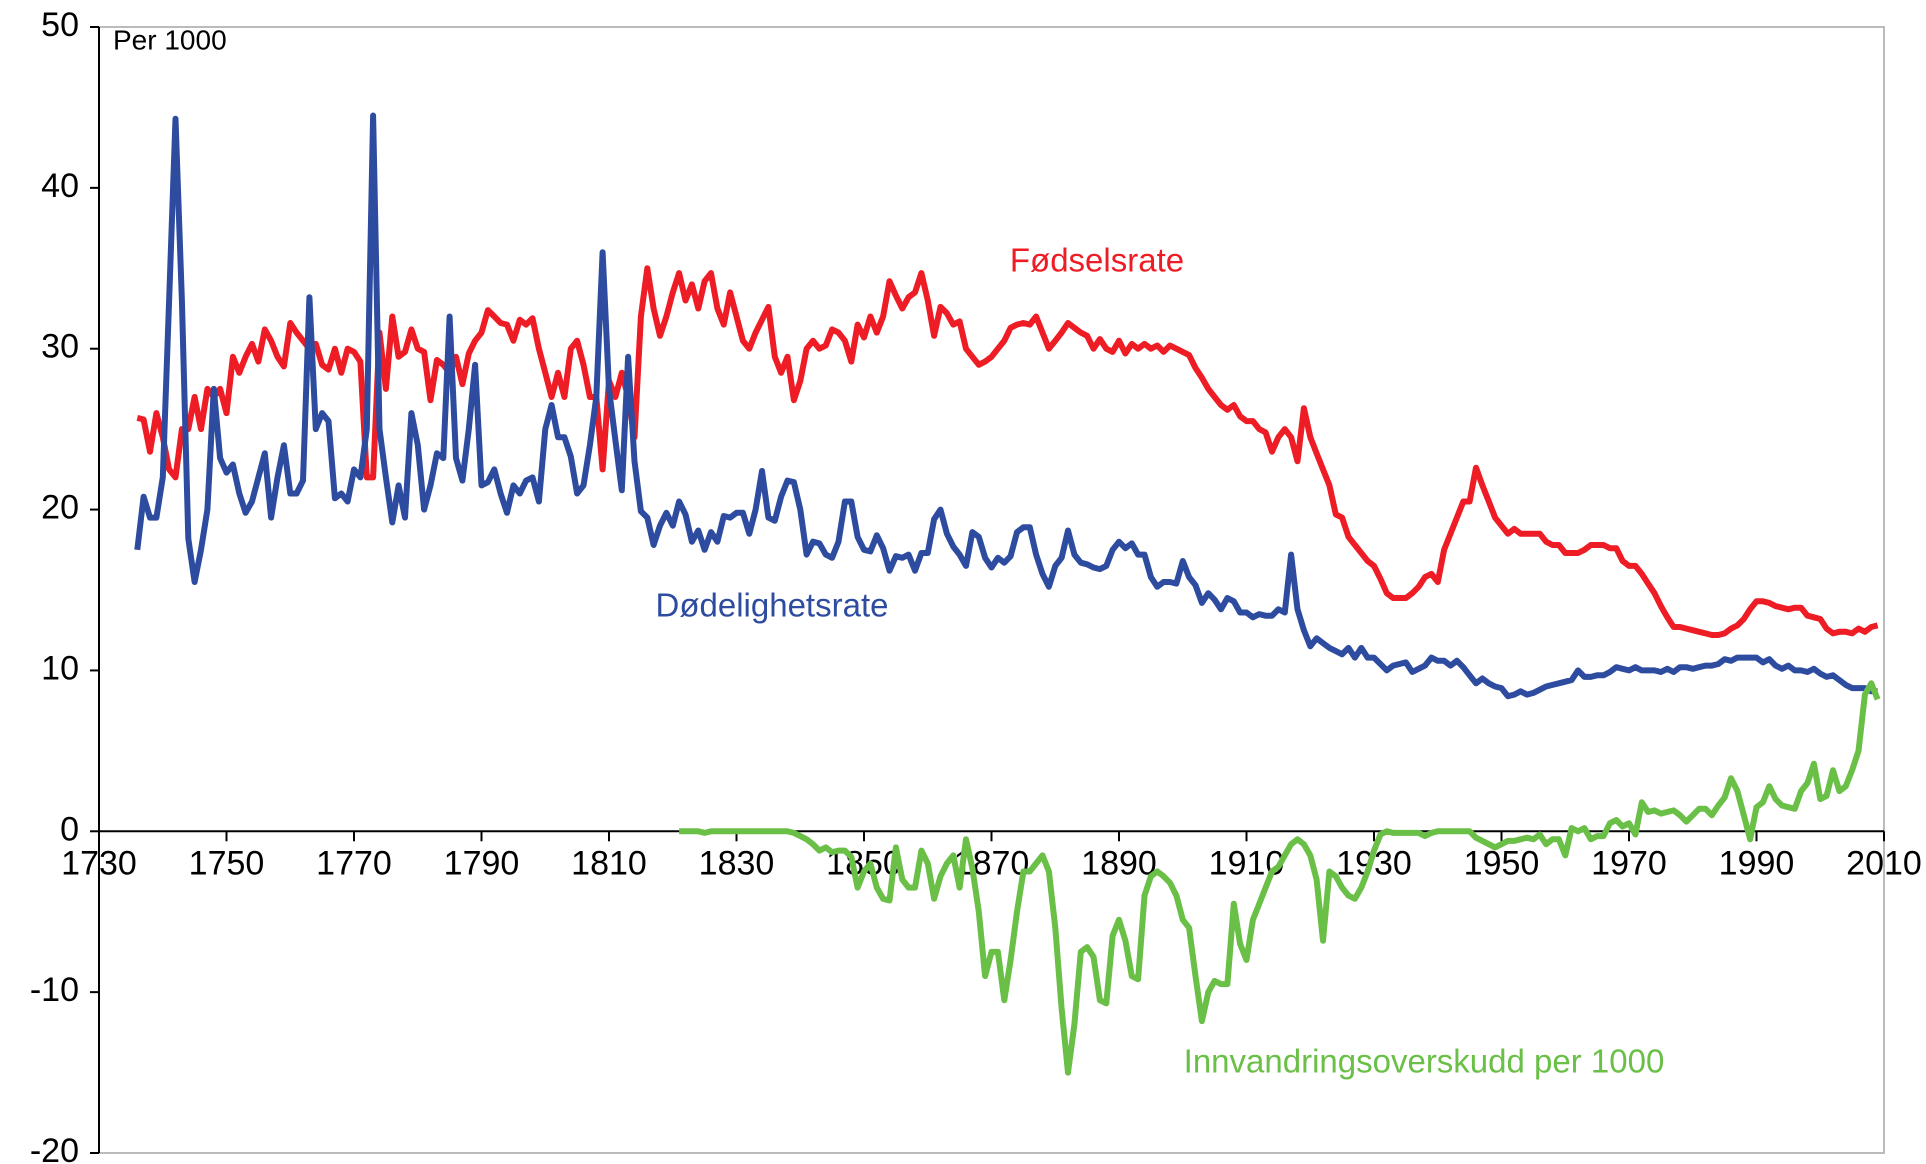 The image size is (1926, 1164). Describe the element at coordinates (1884, 863) in the screenshot. I see `x-tick-label: 2010` at that location.